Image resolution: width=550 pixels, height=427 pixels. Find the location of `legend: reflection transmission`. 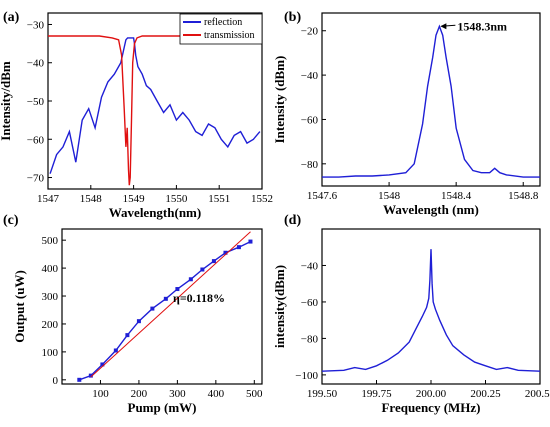

legend: reflection transmission is located at coordinates (221, 29).